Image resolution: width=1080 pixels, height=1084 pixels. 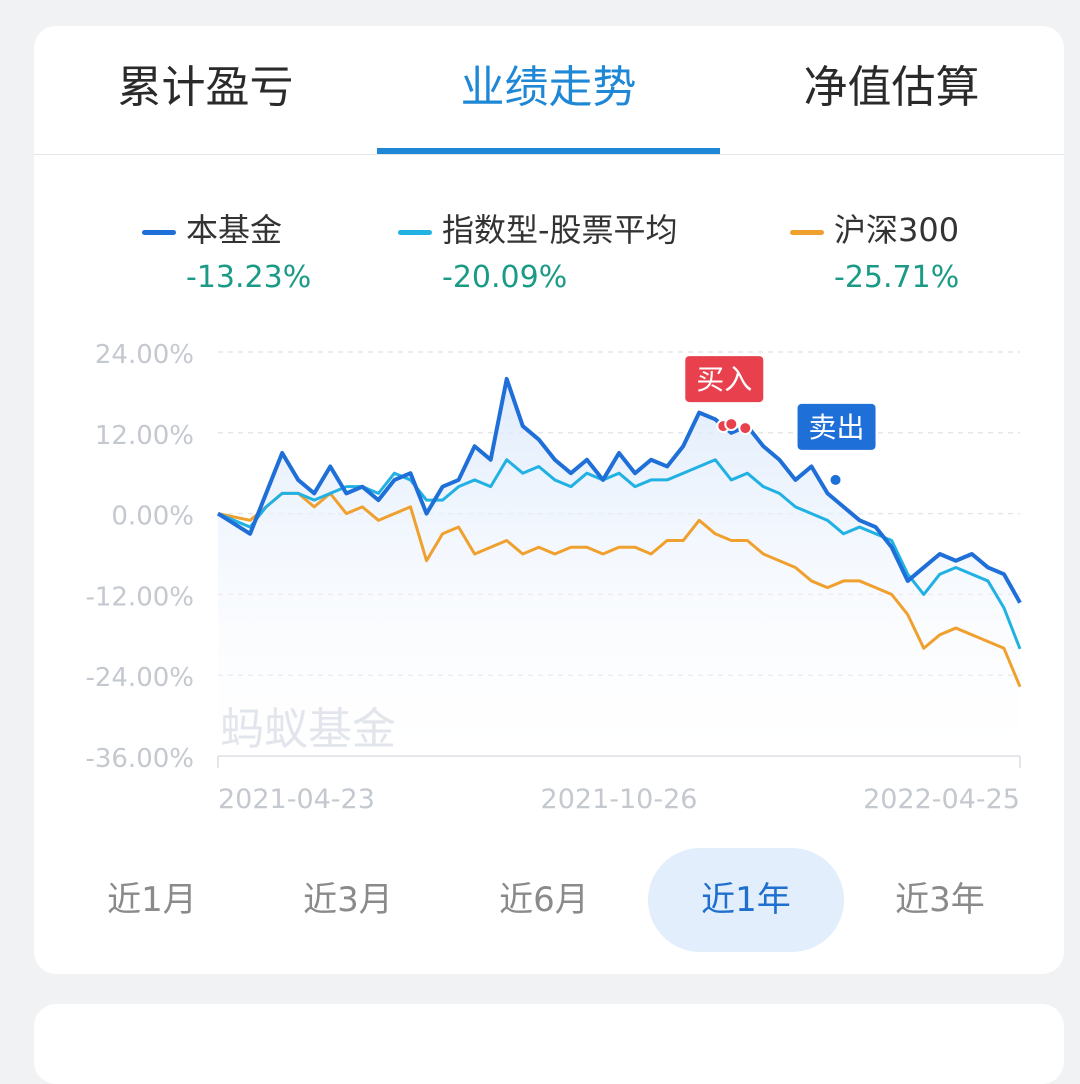 I want to click on legend-value: -25.71%, so click(x=897, y=277).